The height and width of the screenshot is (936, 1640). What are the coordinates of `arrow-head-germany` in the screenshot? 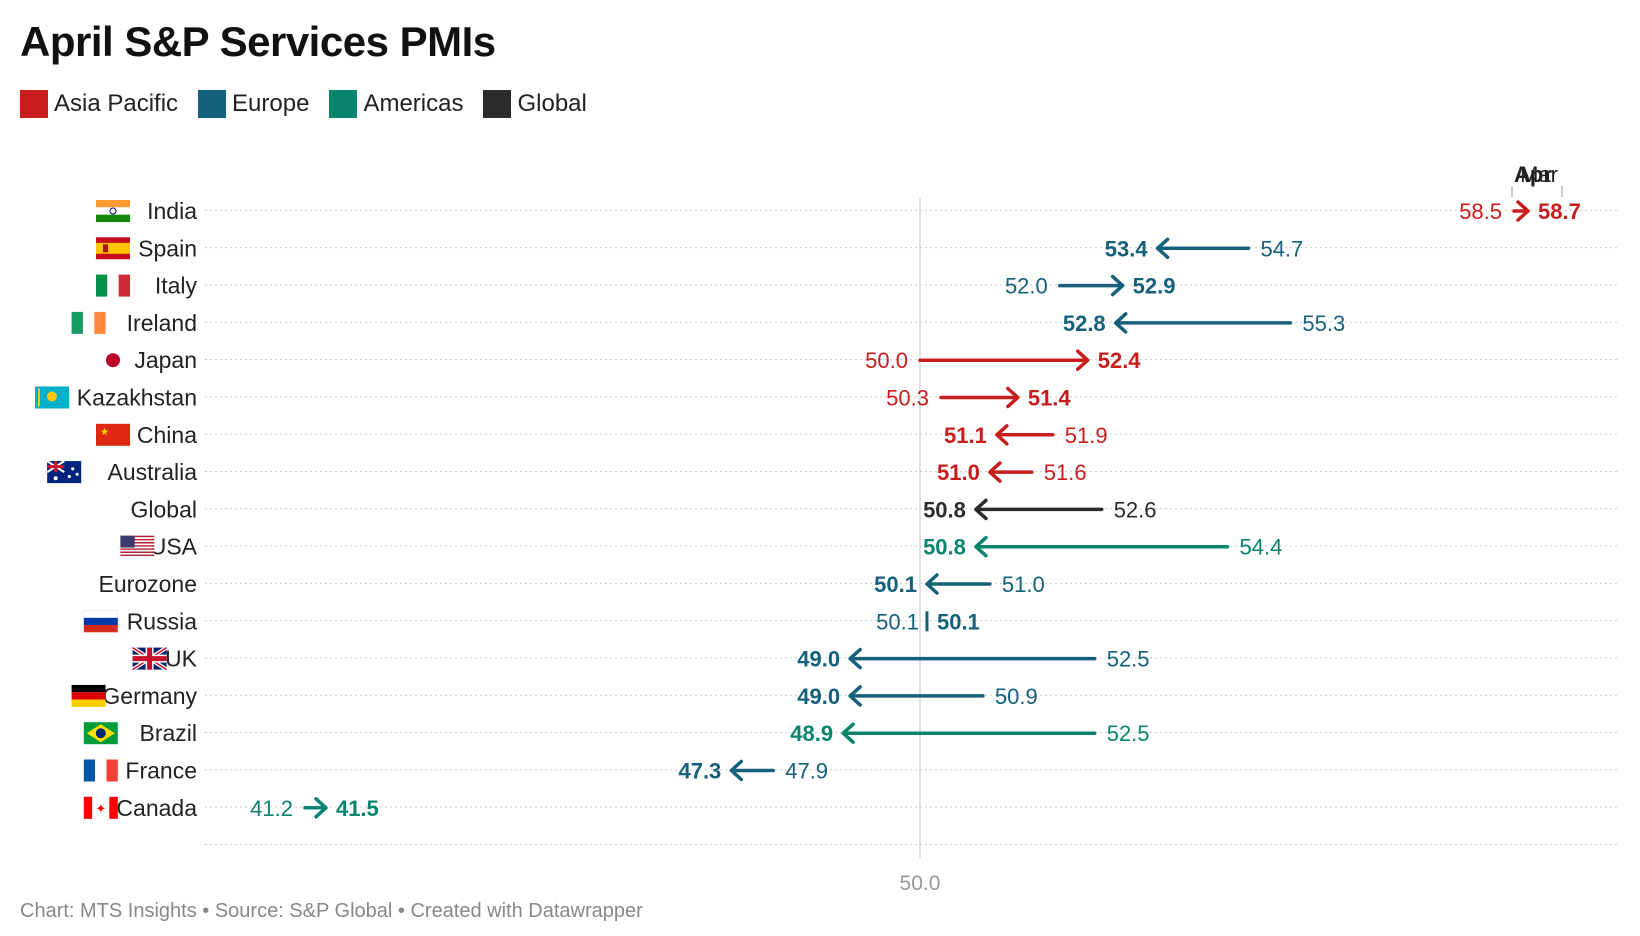 It's located at (855, 696).